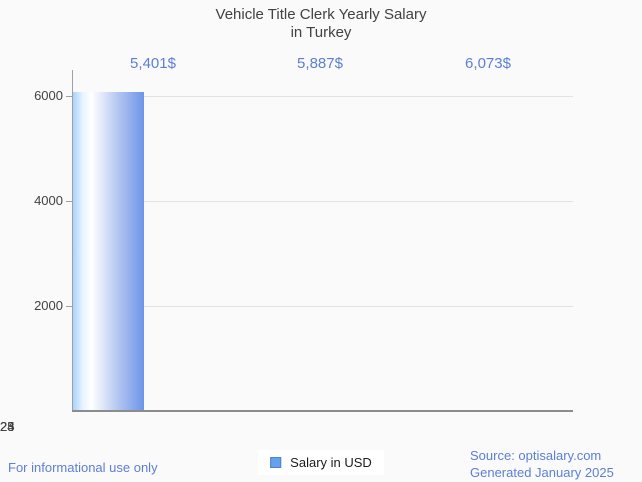  I want to click on x-axis-label: 2023, so click(7, 426).